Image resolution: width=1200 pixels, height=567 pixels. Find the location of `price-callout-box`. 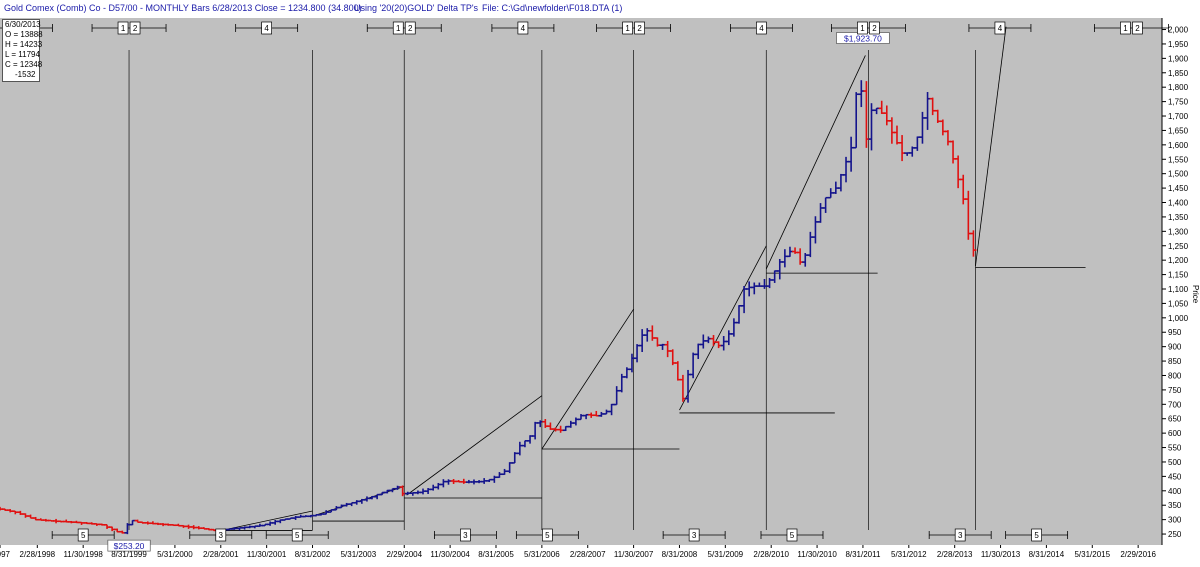

price-callout-box is located at coordinates (129, 545).